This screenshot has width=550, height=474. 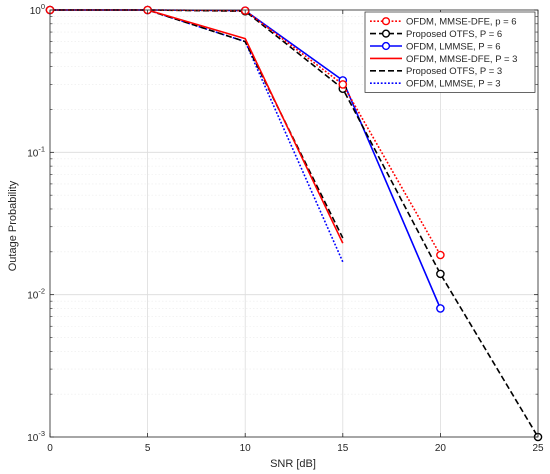 I want to click on y-tick-label: 10⁰, so click(x=37, y=9).